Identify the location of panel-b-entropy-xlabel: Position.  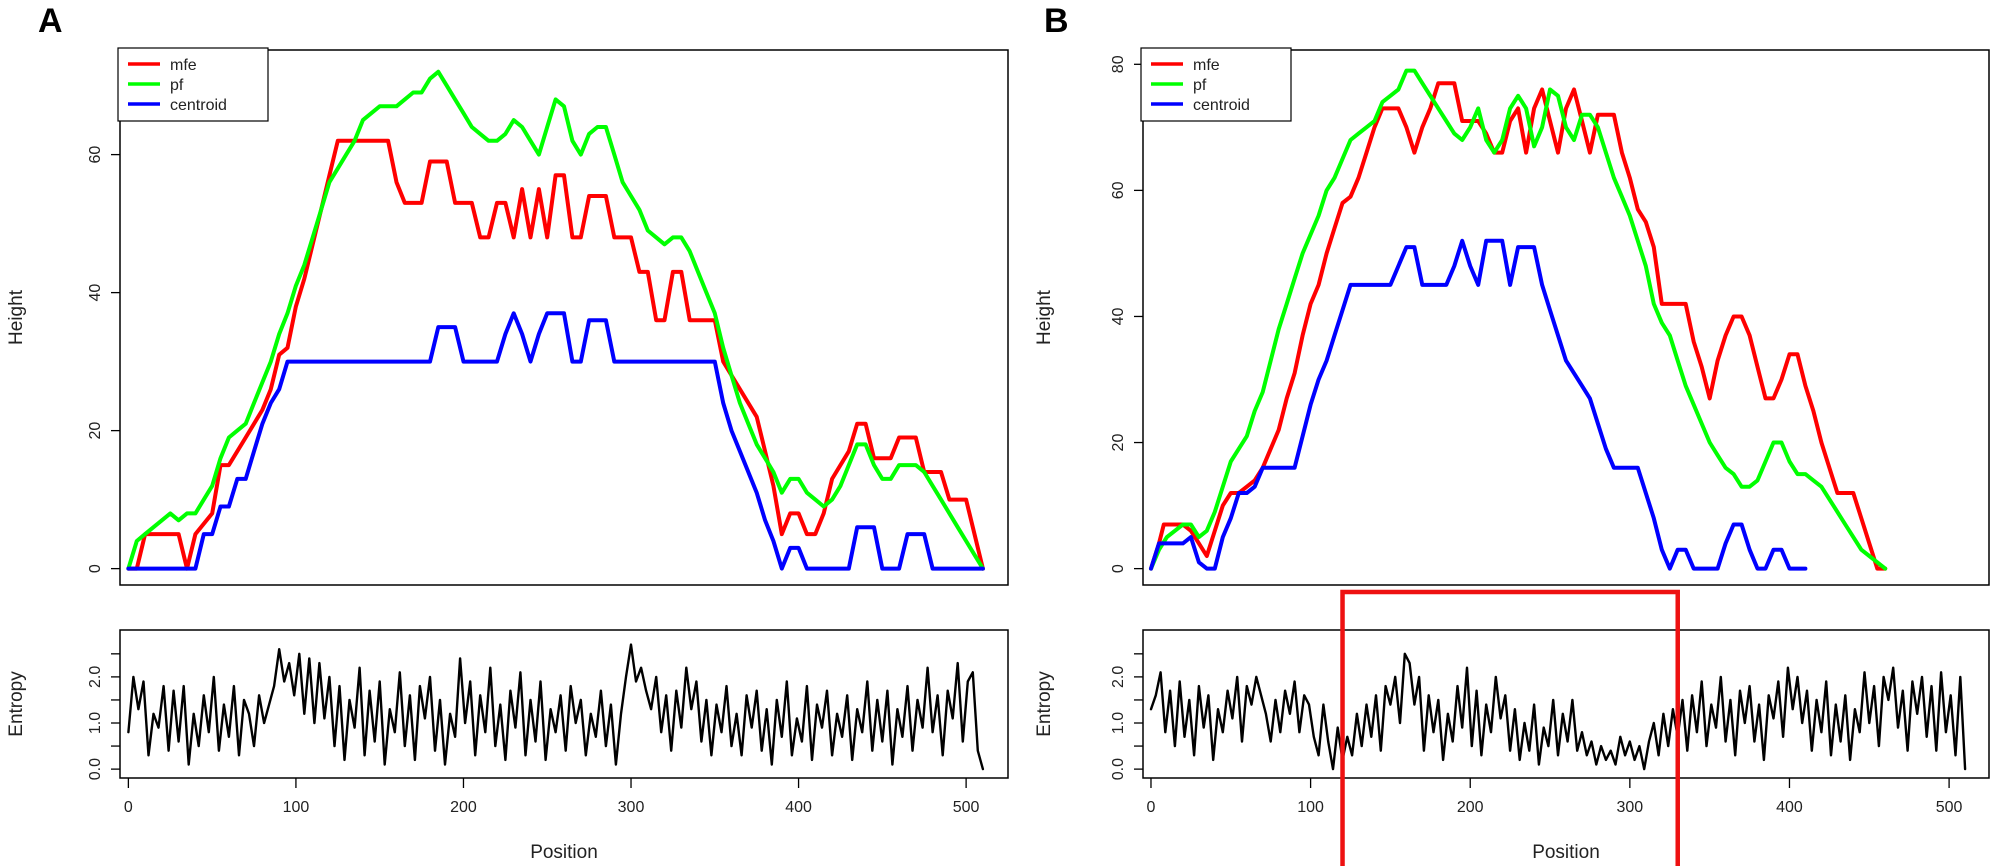
(1566, 852).